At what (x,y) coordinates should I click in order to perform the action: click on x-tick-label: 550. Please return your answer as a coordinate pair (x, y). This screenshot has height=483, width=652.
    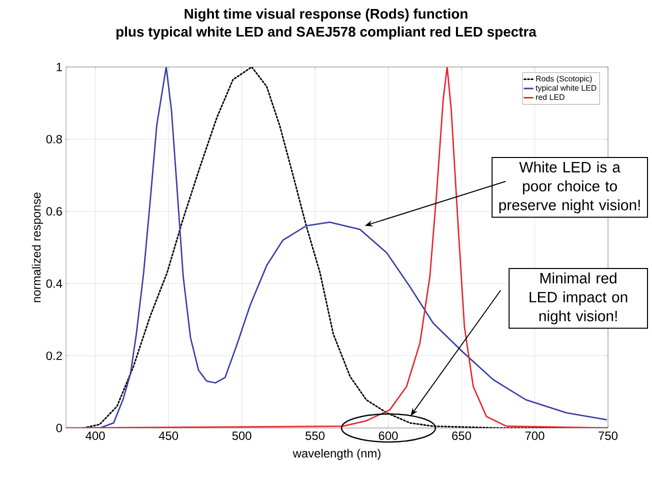
    Looking at the image, I should click on (315, 436).